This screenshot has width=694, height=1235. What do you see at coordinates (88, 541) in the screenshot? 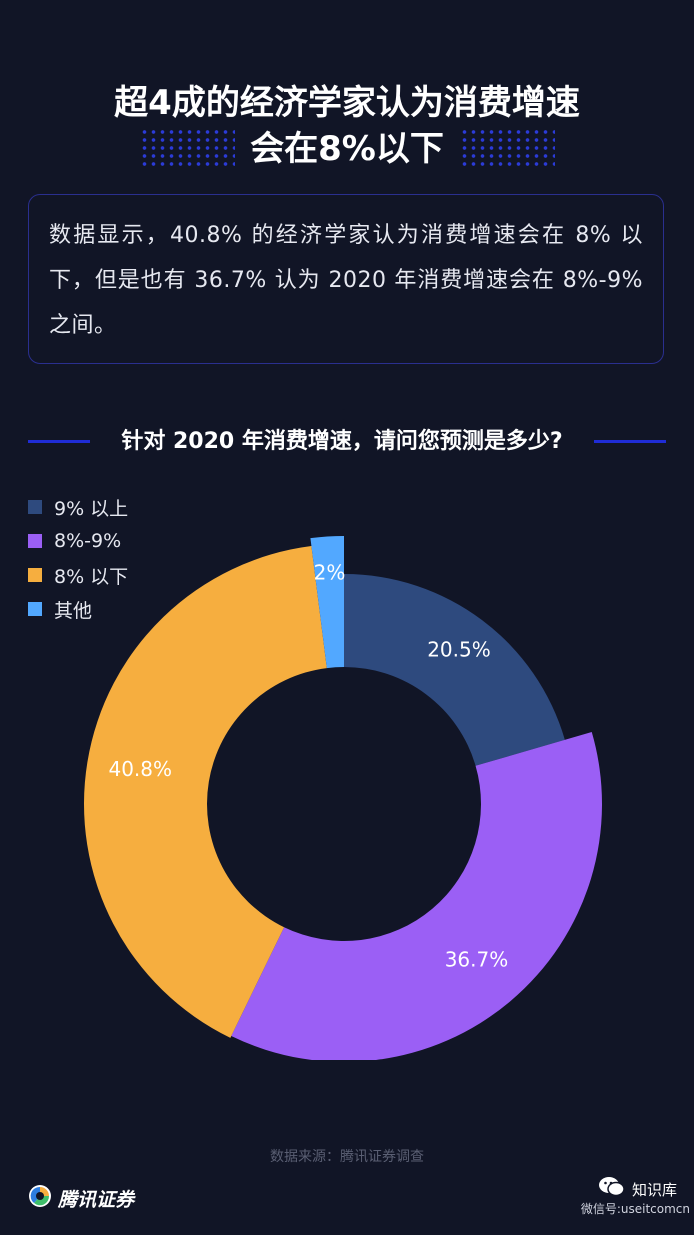
I see `legend-label: 8%-9%` at bounding box center [88, 541].